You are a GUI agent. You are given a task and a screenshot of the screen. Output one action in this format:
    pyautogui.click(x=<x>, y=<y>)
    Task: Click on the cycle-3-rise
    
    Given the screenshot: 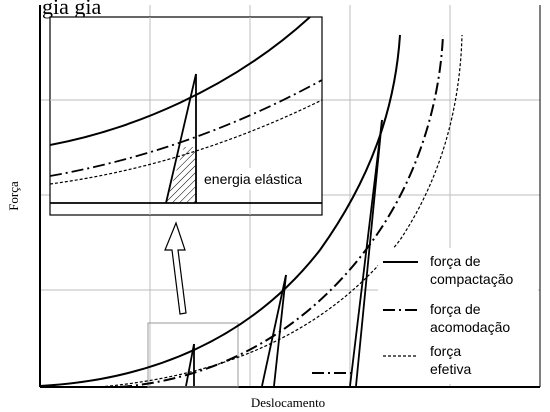 What is the action you would take?
    pyautogui.click(x=366, y=253)
    